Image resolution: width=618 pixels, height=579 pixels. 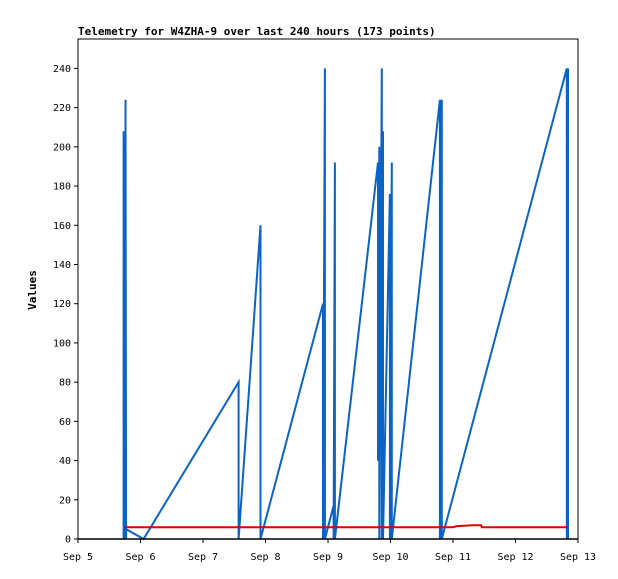 I want to click on y-axis: 0 20 40 60 80 100 120 140 160 180 200 220 240, so click(x=65, y=305).